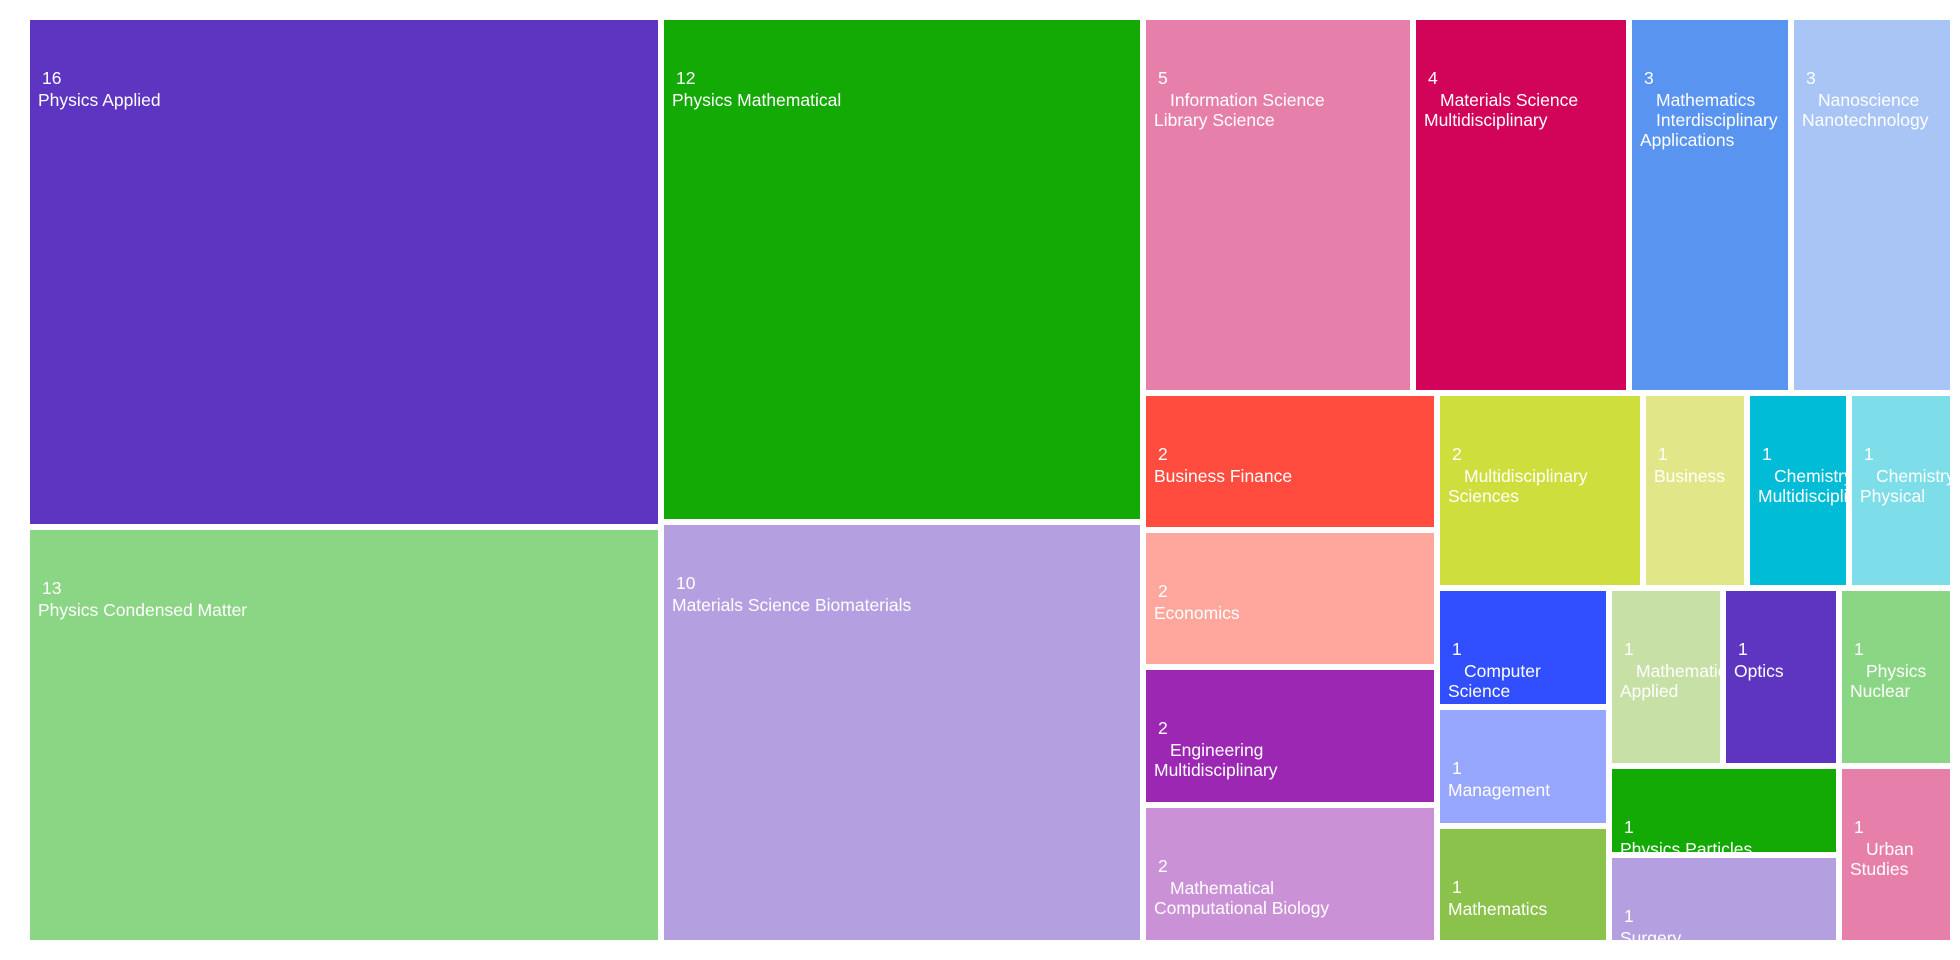  I want to click on treemap-label-physics-mathematical-line-1: Physics Mathematical, so click(756, 100).